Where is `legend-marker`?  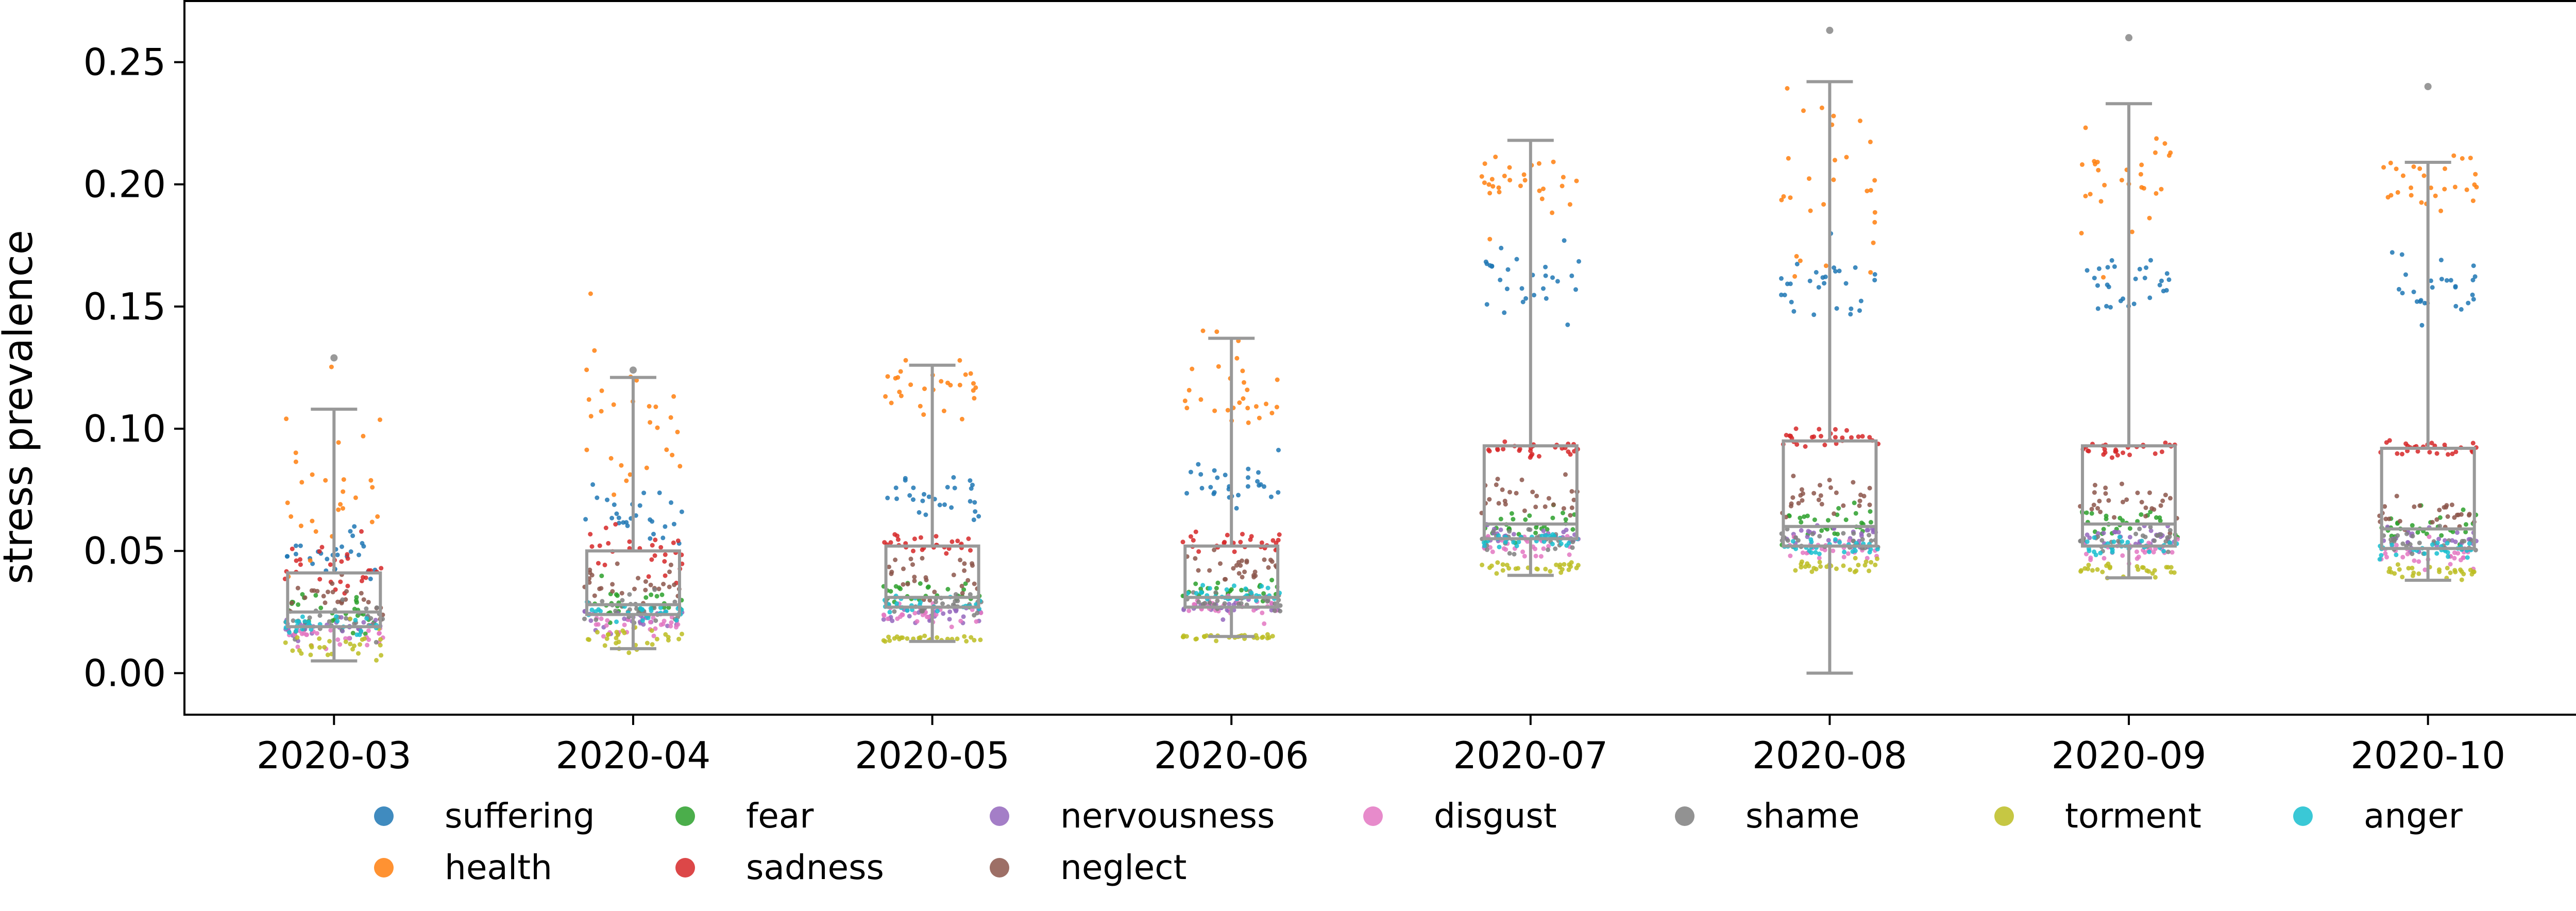
legend-marker is located at coordinates (2004, 816).